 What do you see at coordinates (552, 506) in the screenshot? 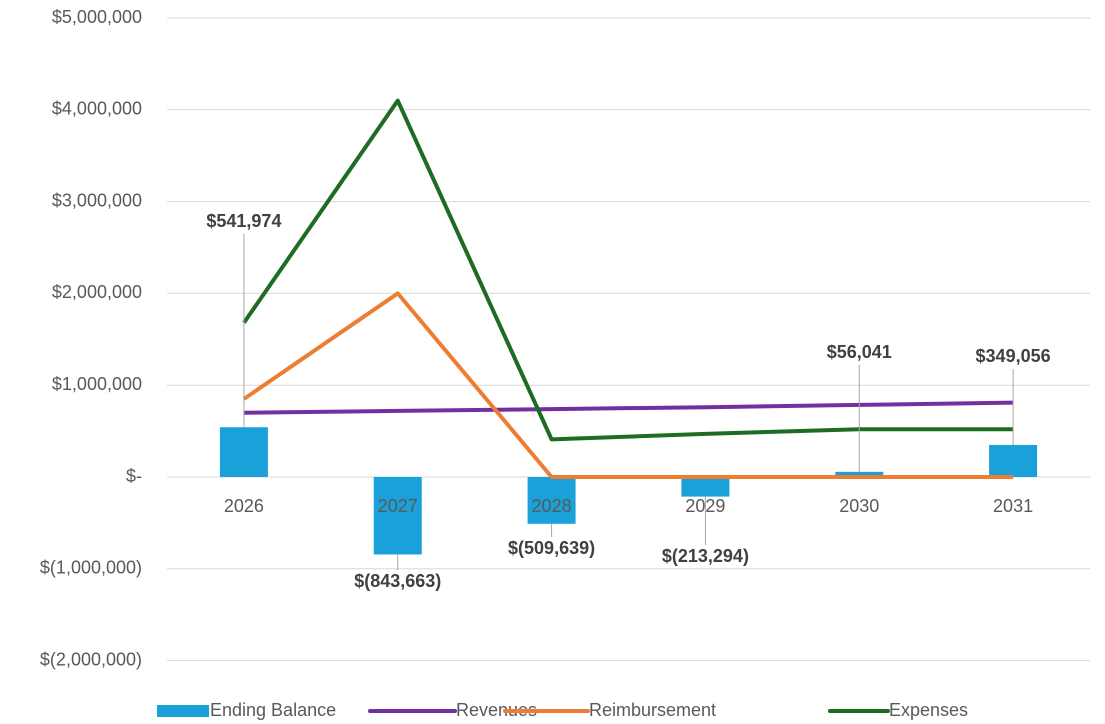
I see `x-tick-label: 2028` at bounding box center [552, 506].